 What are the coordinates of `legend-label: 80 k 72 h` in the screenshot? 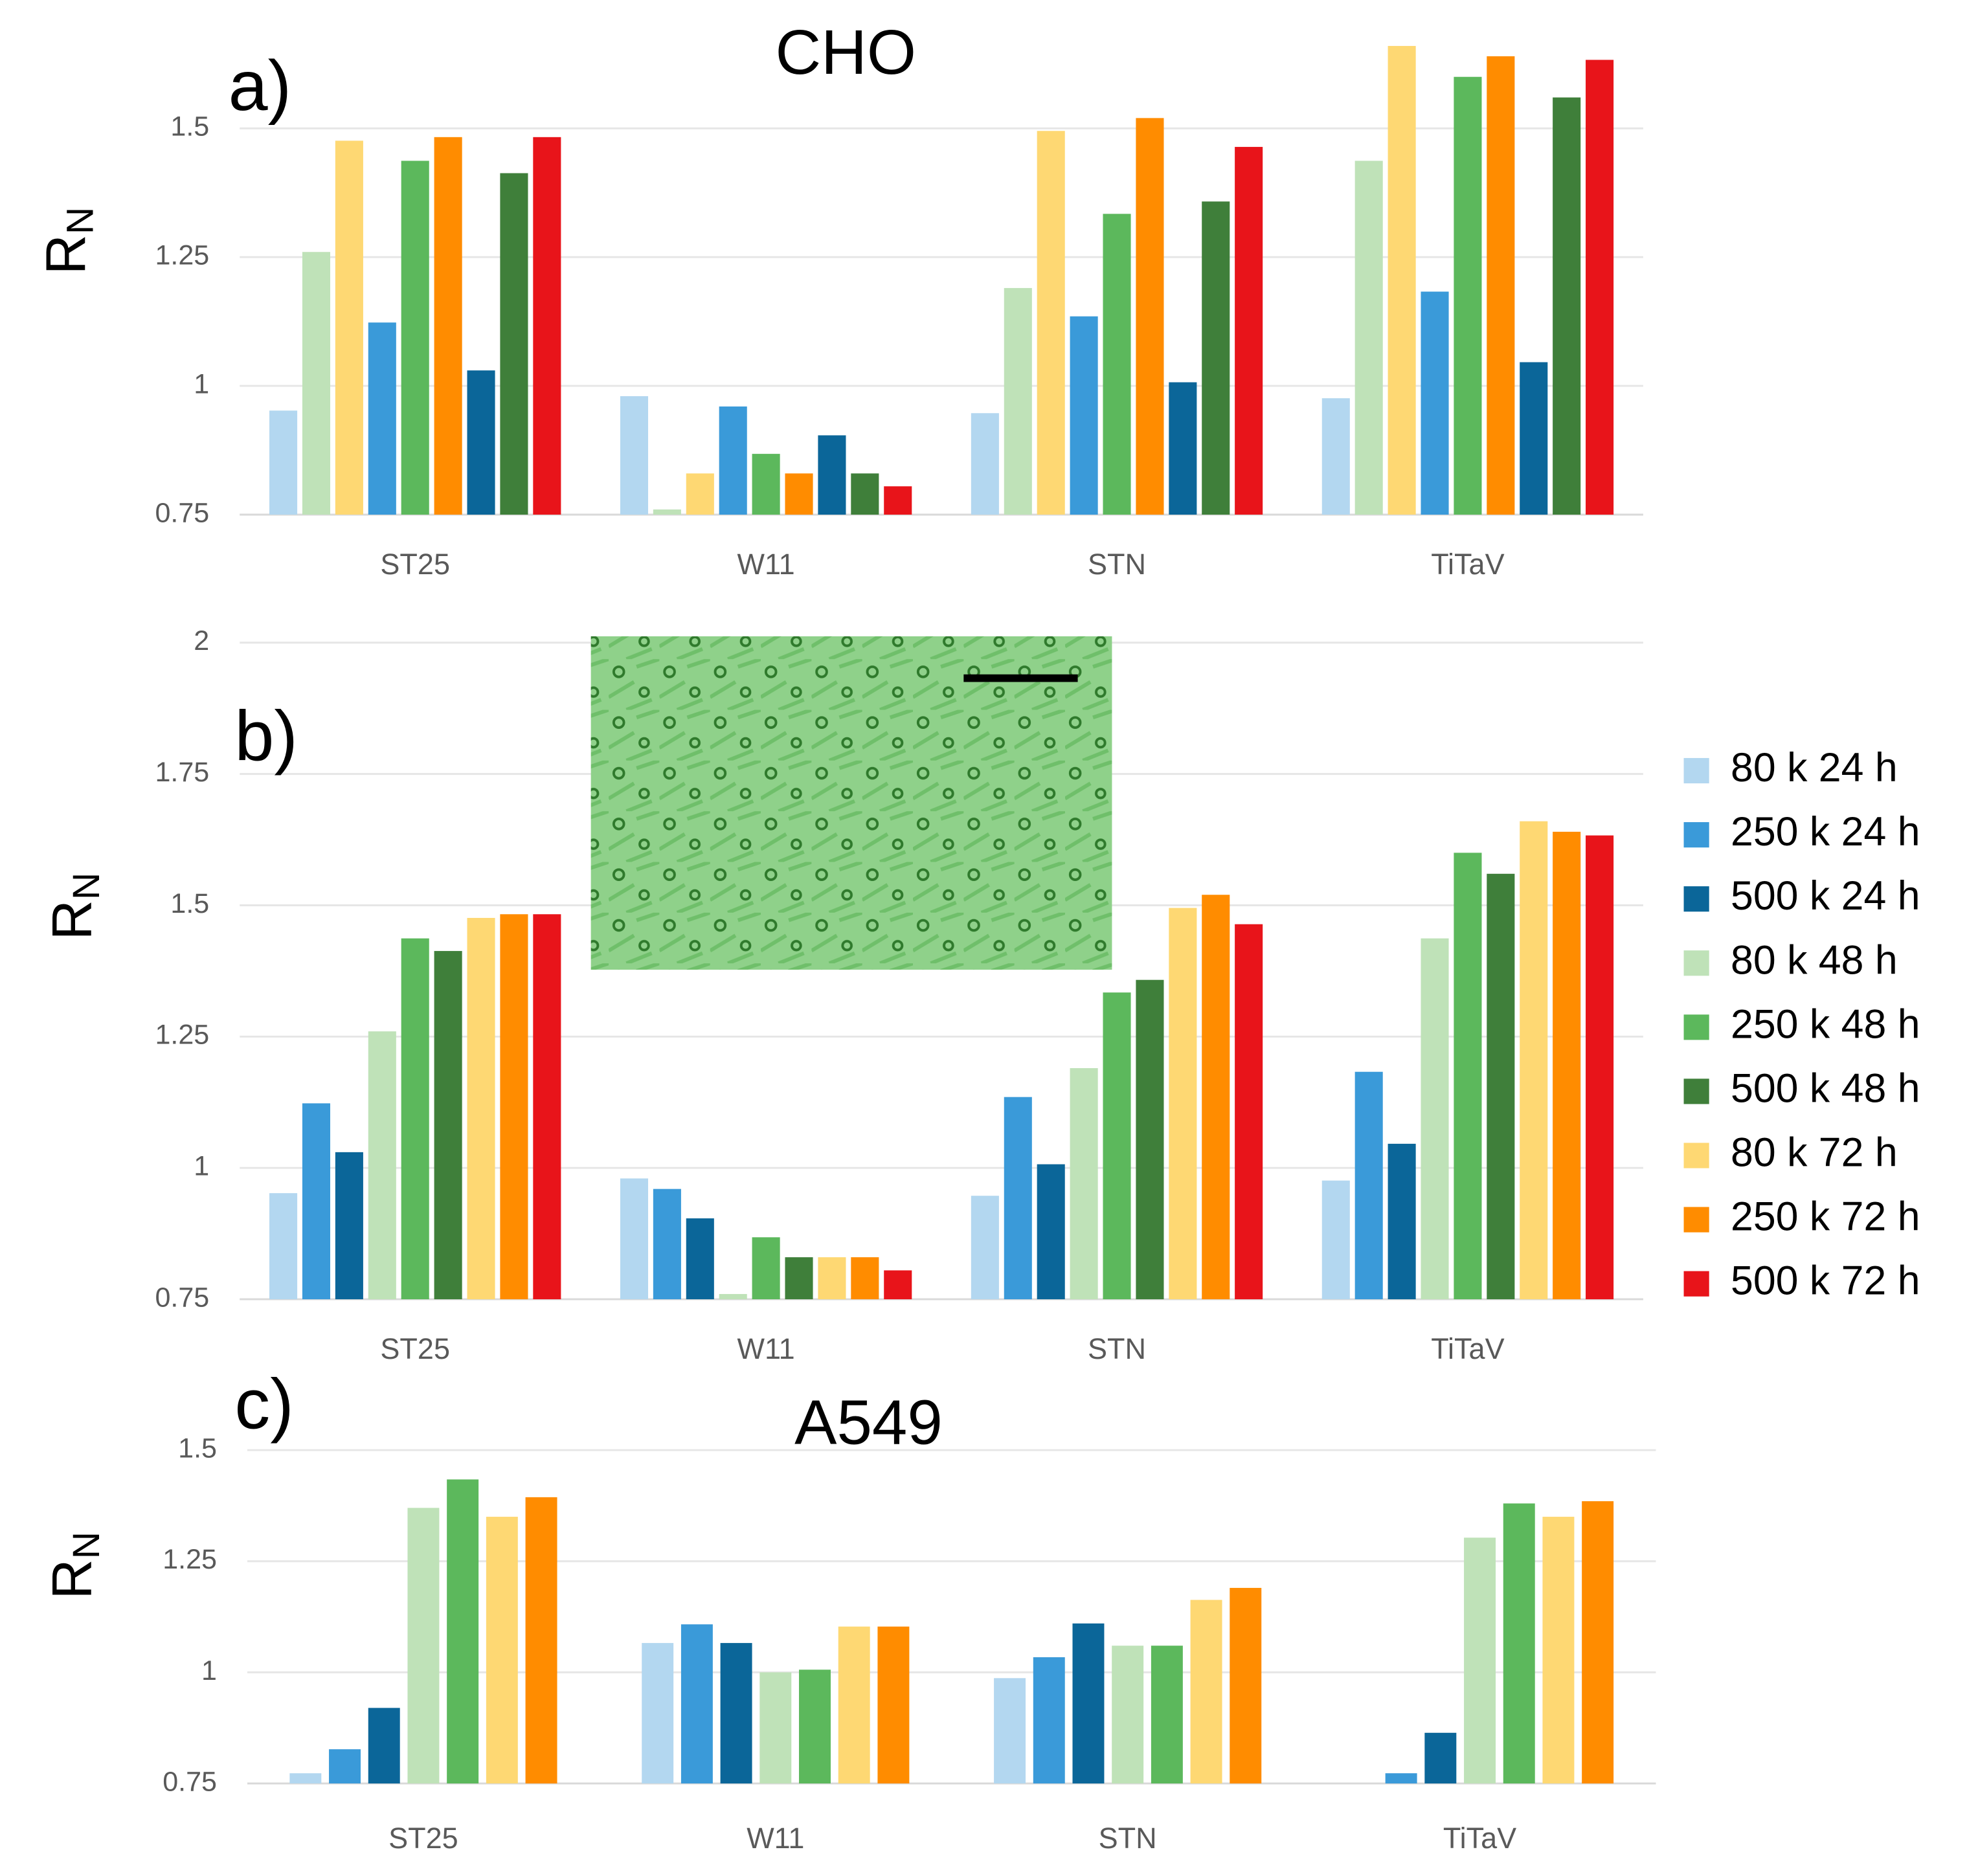 It's located at (1815, 1153).